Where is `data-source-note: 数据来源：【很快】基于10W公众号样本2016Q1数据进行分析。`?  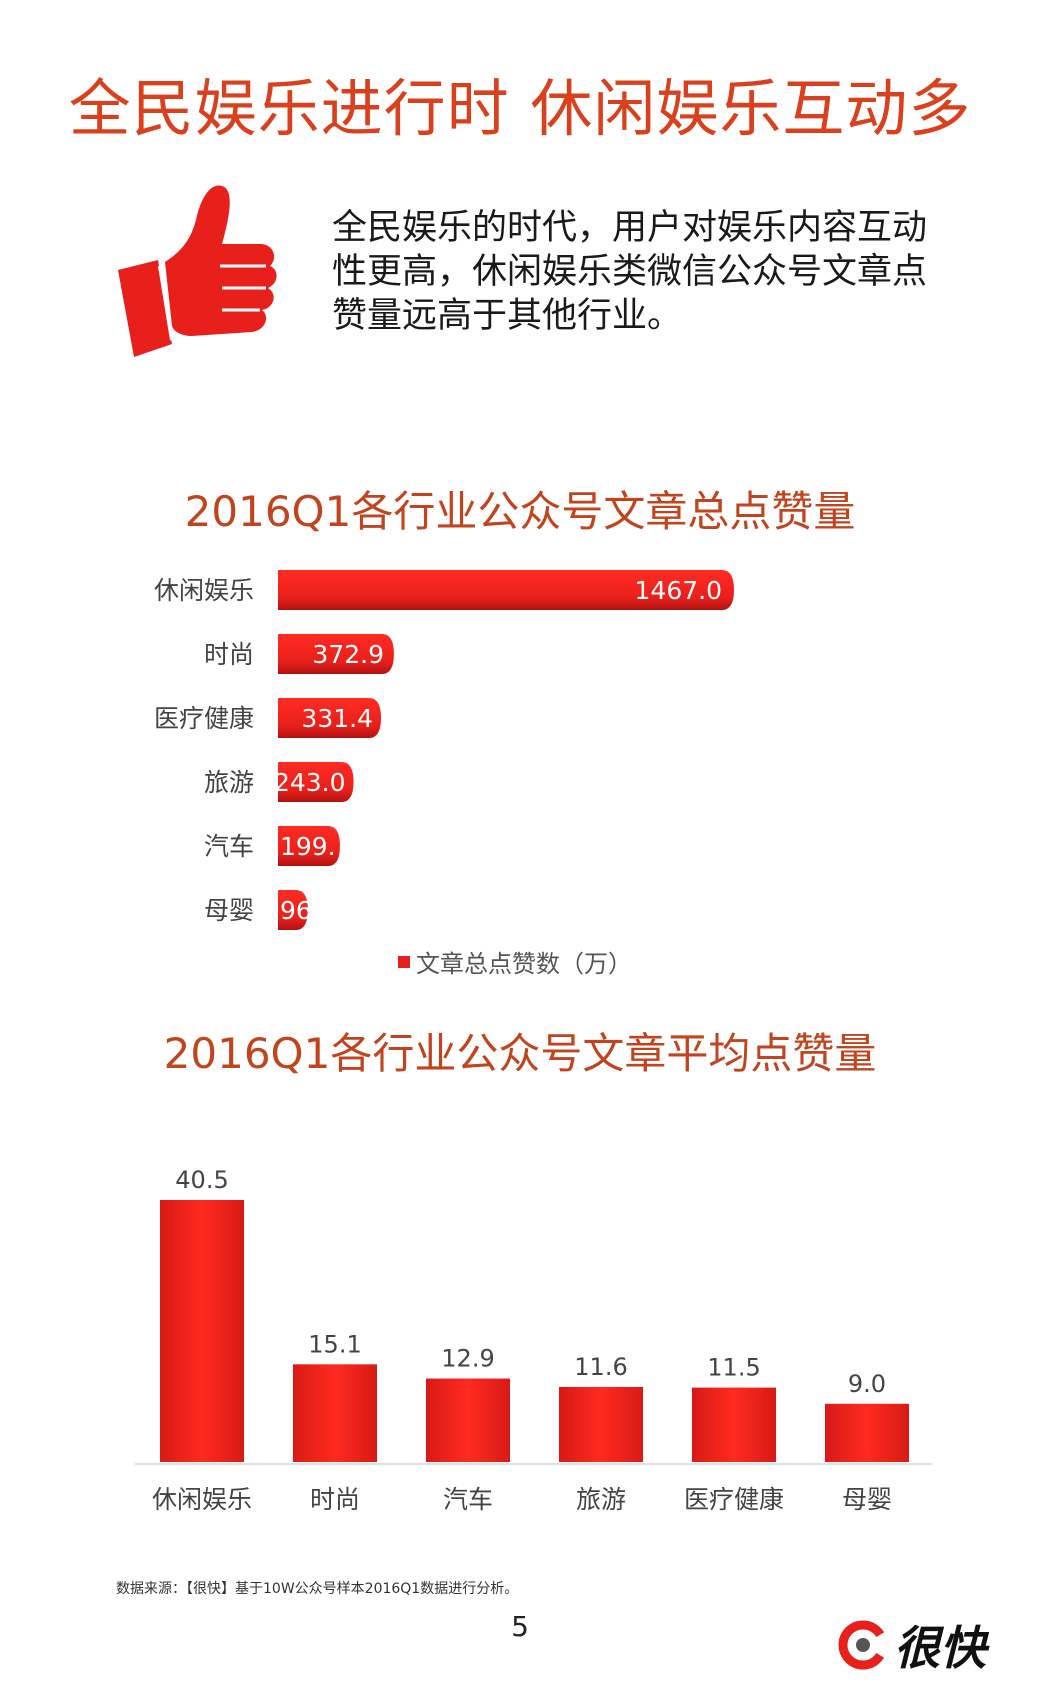 data-source-note: 数据来源：【很快】基于10W公众号样本2016Q1数据进行分析。 is located at coordinates (317, 1589).